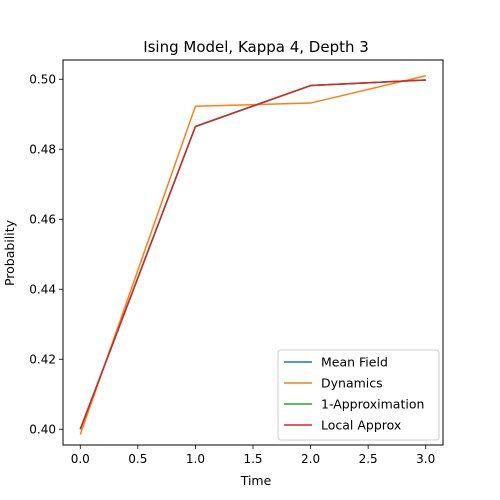  I want to click on x-tick-label: 2.5, so click(368, 459).